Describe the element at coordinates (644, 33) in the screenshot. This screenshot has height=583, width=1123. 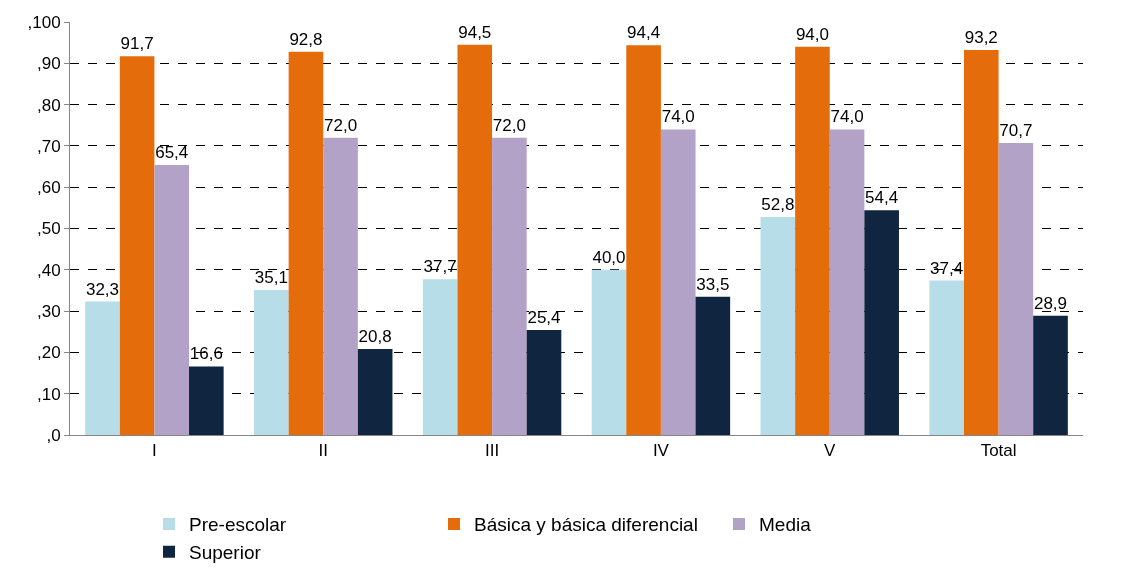
I see `data-label: 94,4` at that location.